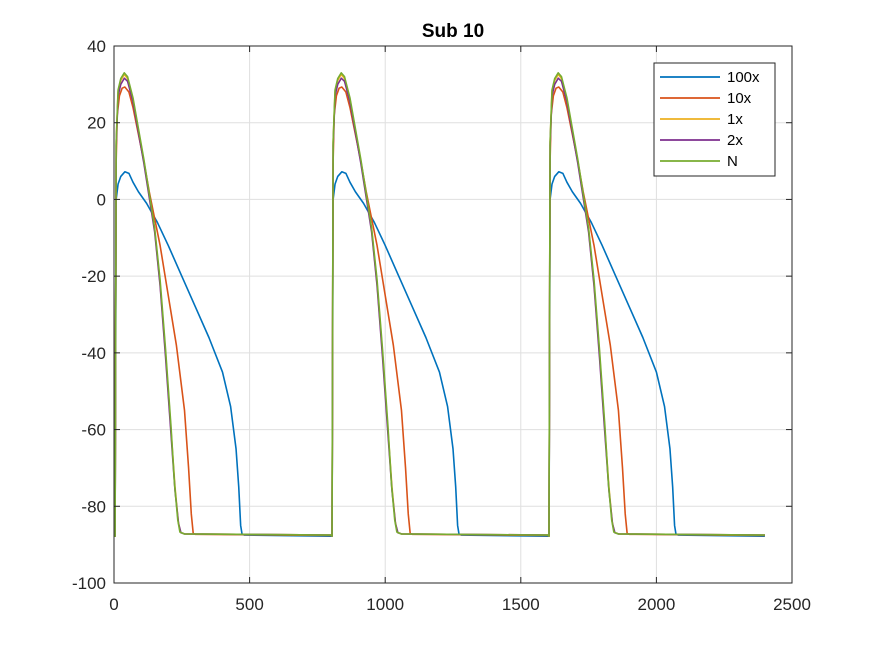 The width and height of the screenshot is (875, 656). What do you see at coordinates (101, 199) in the screenshot?
I see `y-tick-label: 0` at bounding box center [101, 199].